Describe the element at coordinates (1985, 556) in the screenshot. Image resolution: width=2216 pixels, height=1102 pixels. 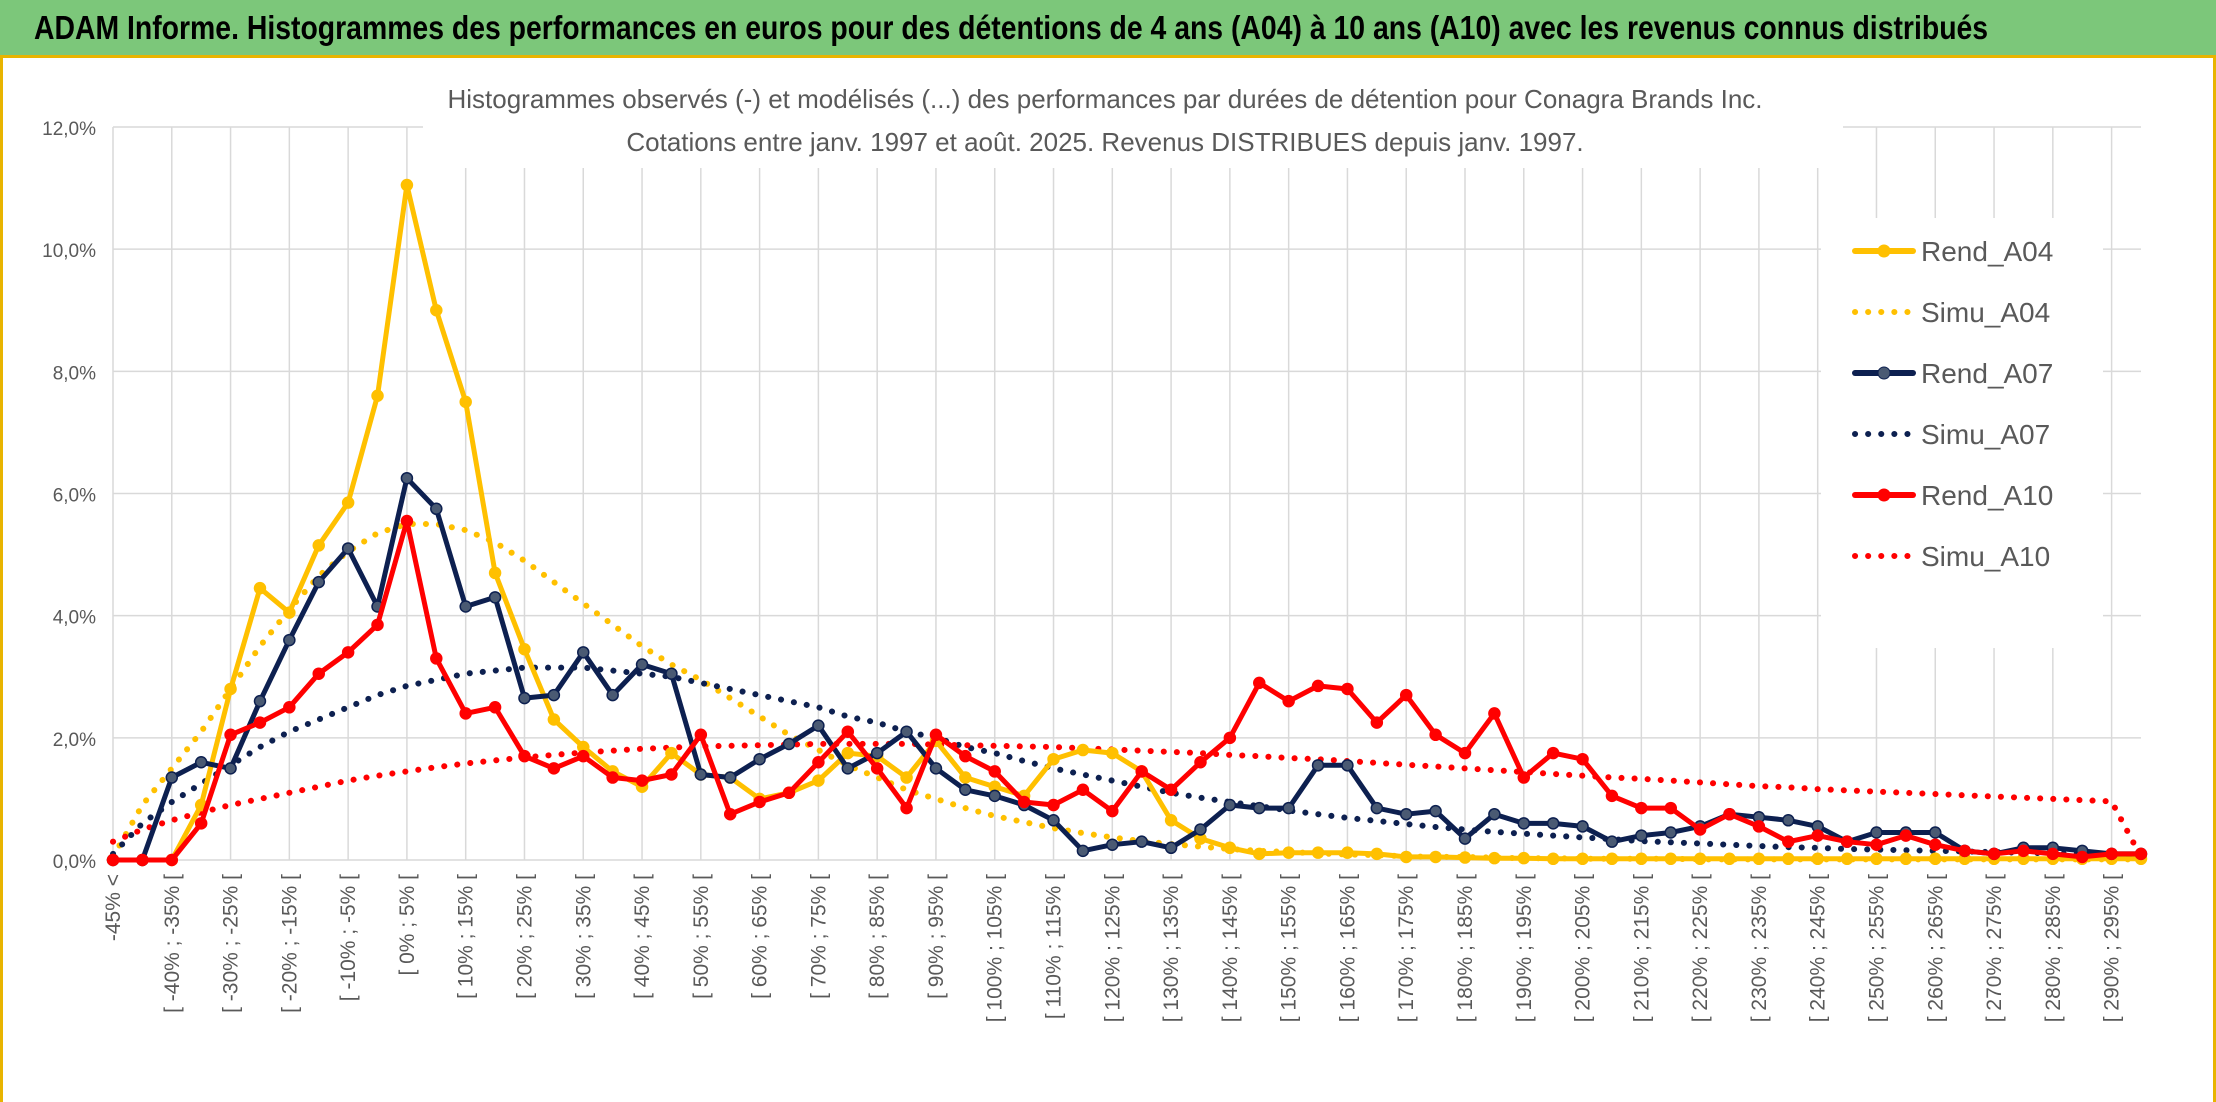
I see `legend-label-simu-a10: Simu_A10` at that location.